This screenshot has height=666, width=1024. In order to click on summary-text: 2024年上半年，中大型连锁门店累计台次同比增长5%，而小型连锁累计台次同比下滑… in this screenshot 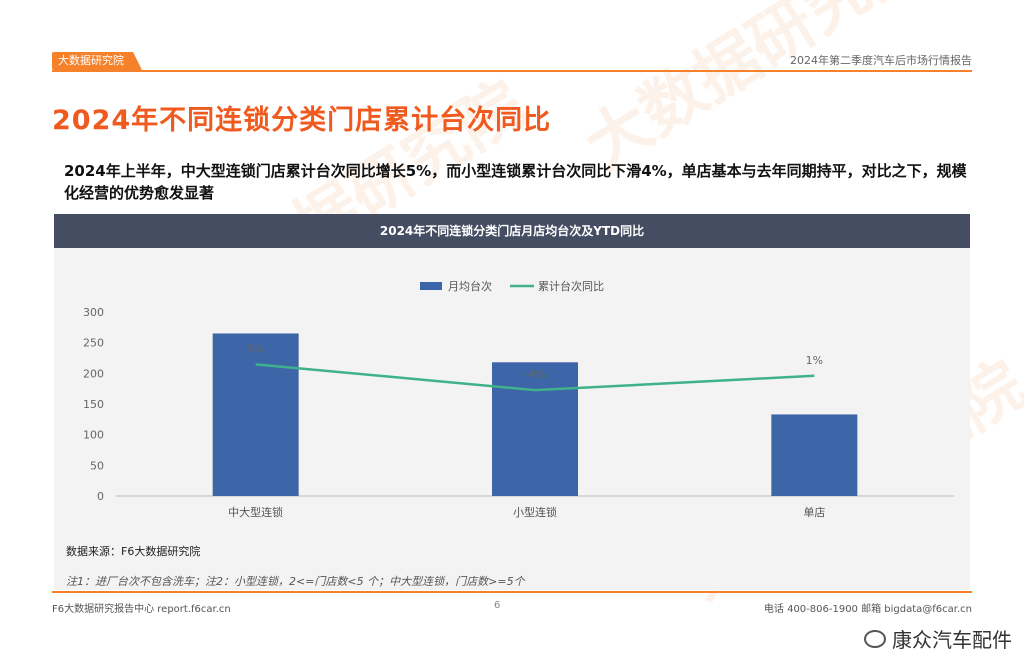, I will do `click(515, 182)`.